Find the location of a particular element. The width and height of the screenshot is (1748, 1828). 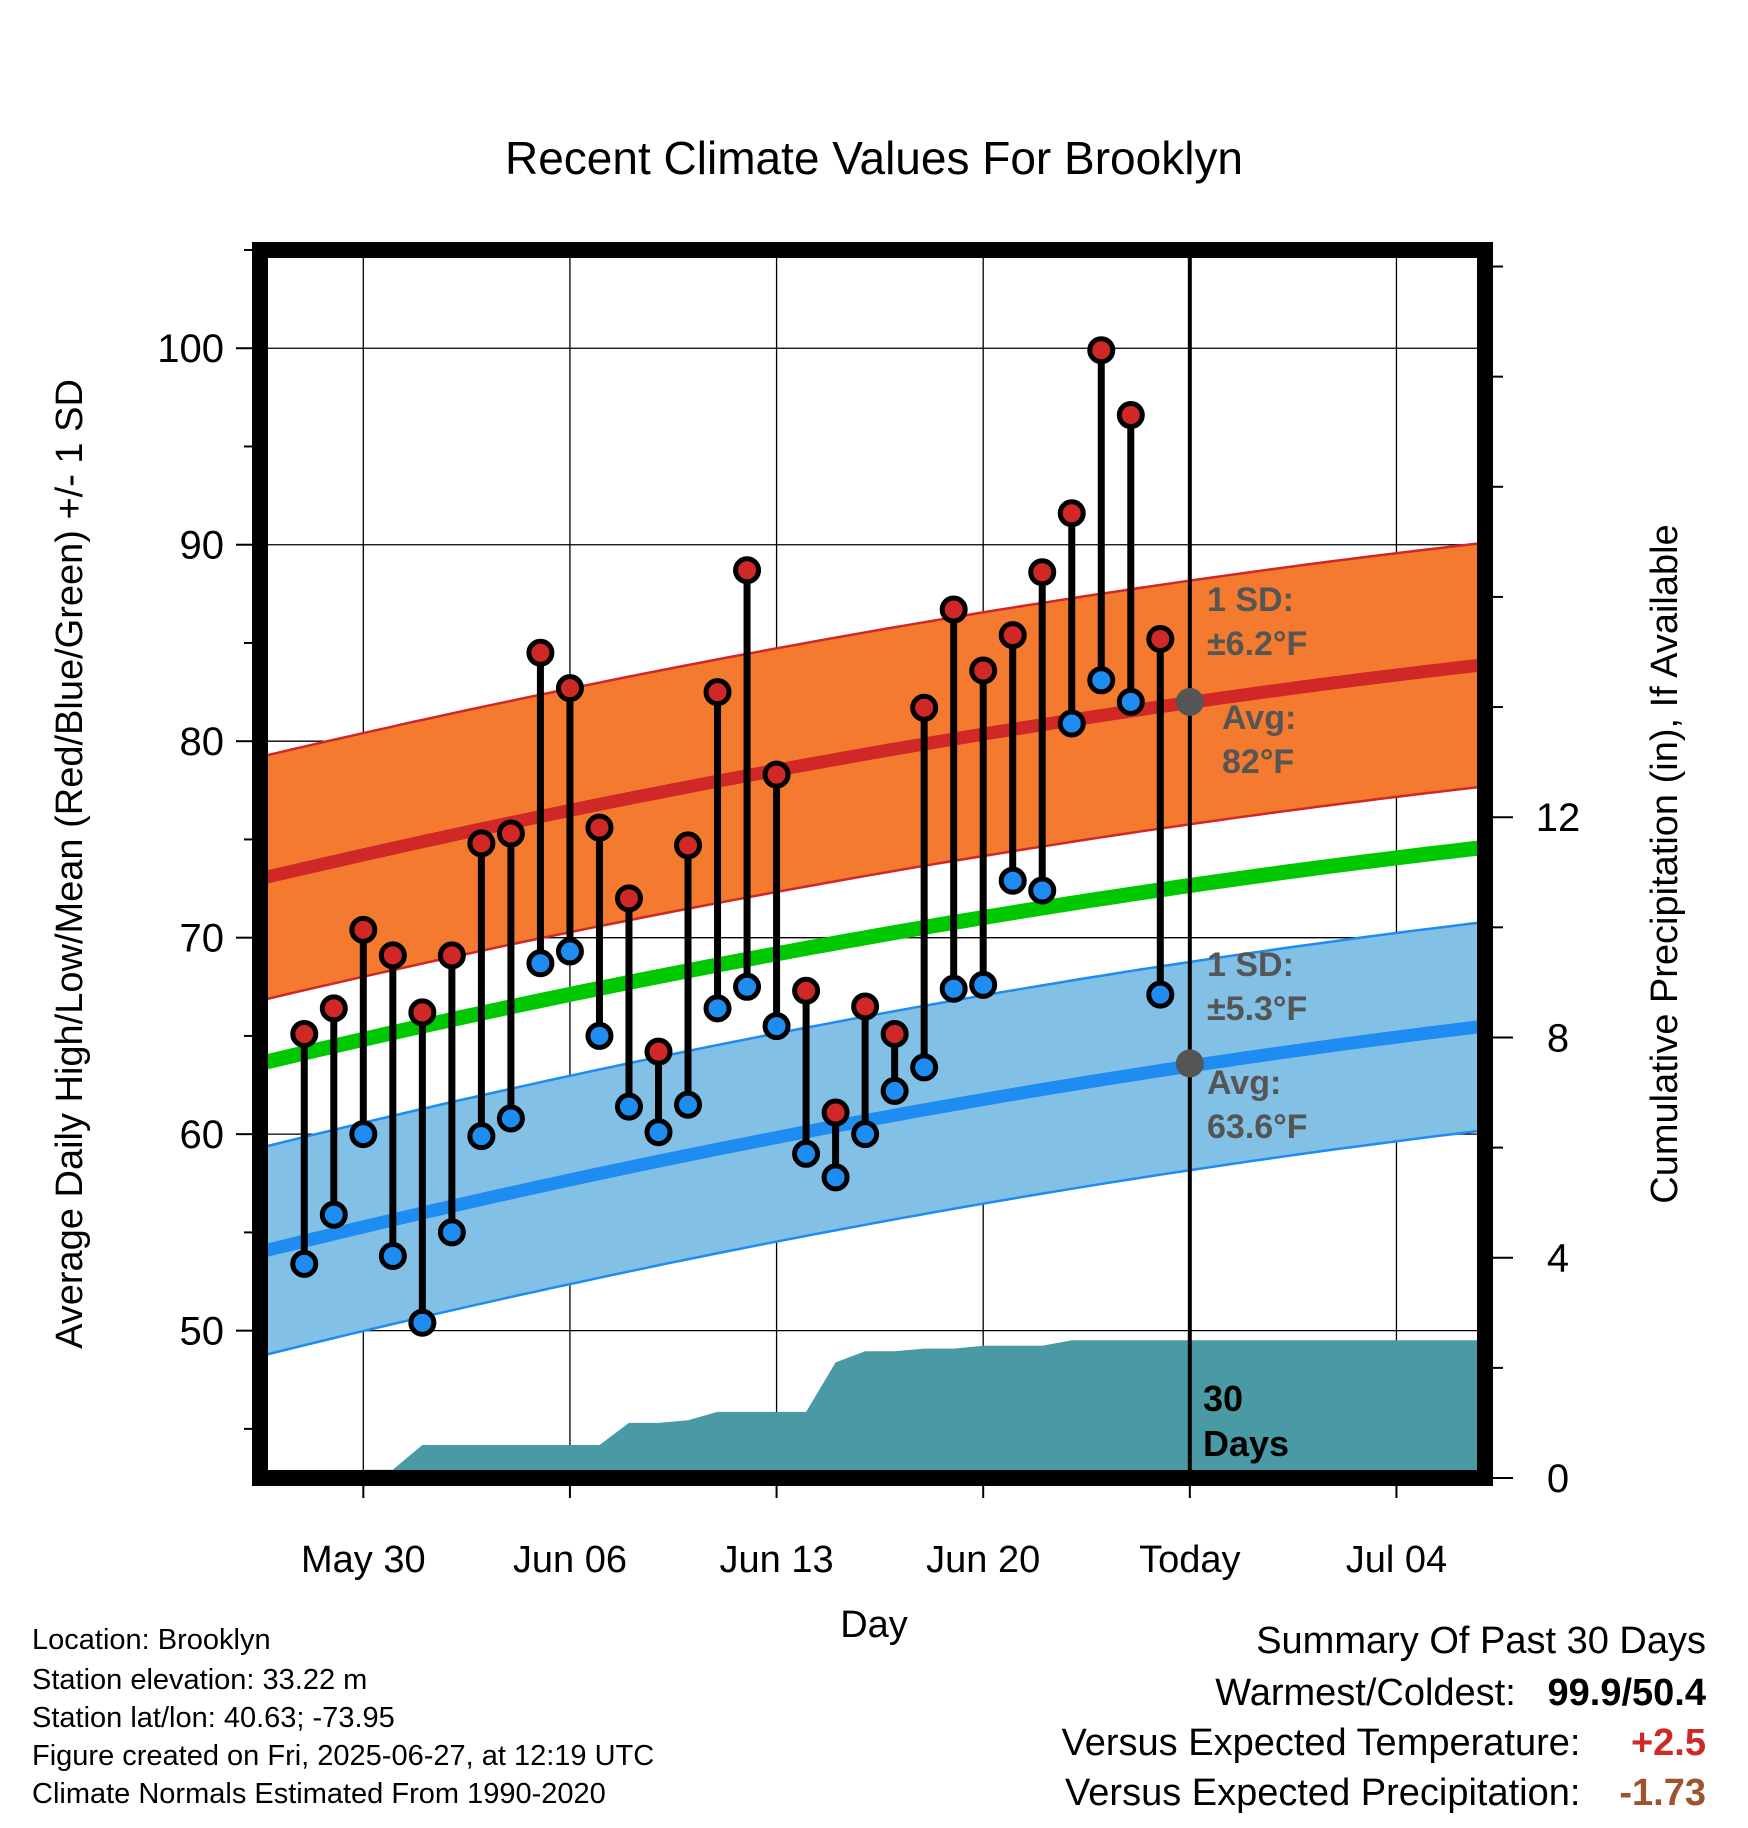

x-tick-label: Jun 20 is located at coordinates (983, 1560).